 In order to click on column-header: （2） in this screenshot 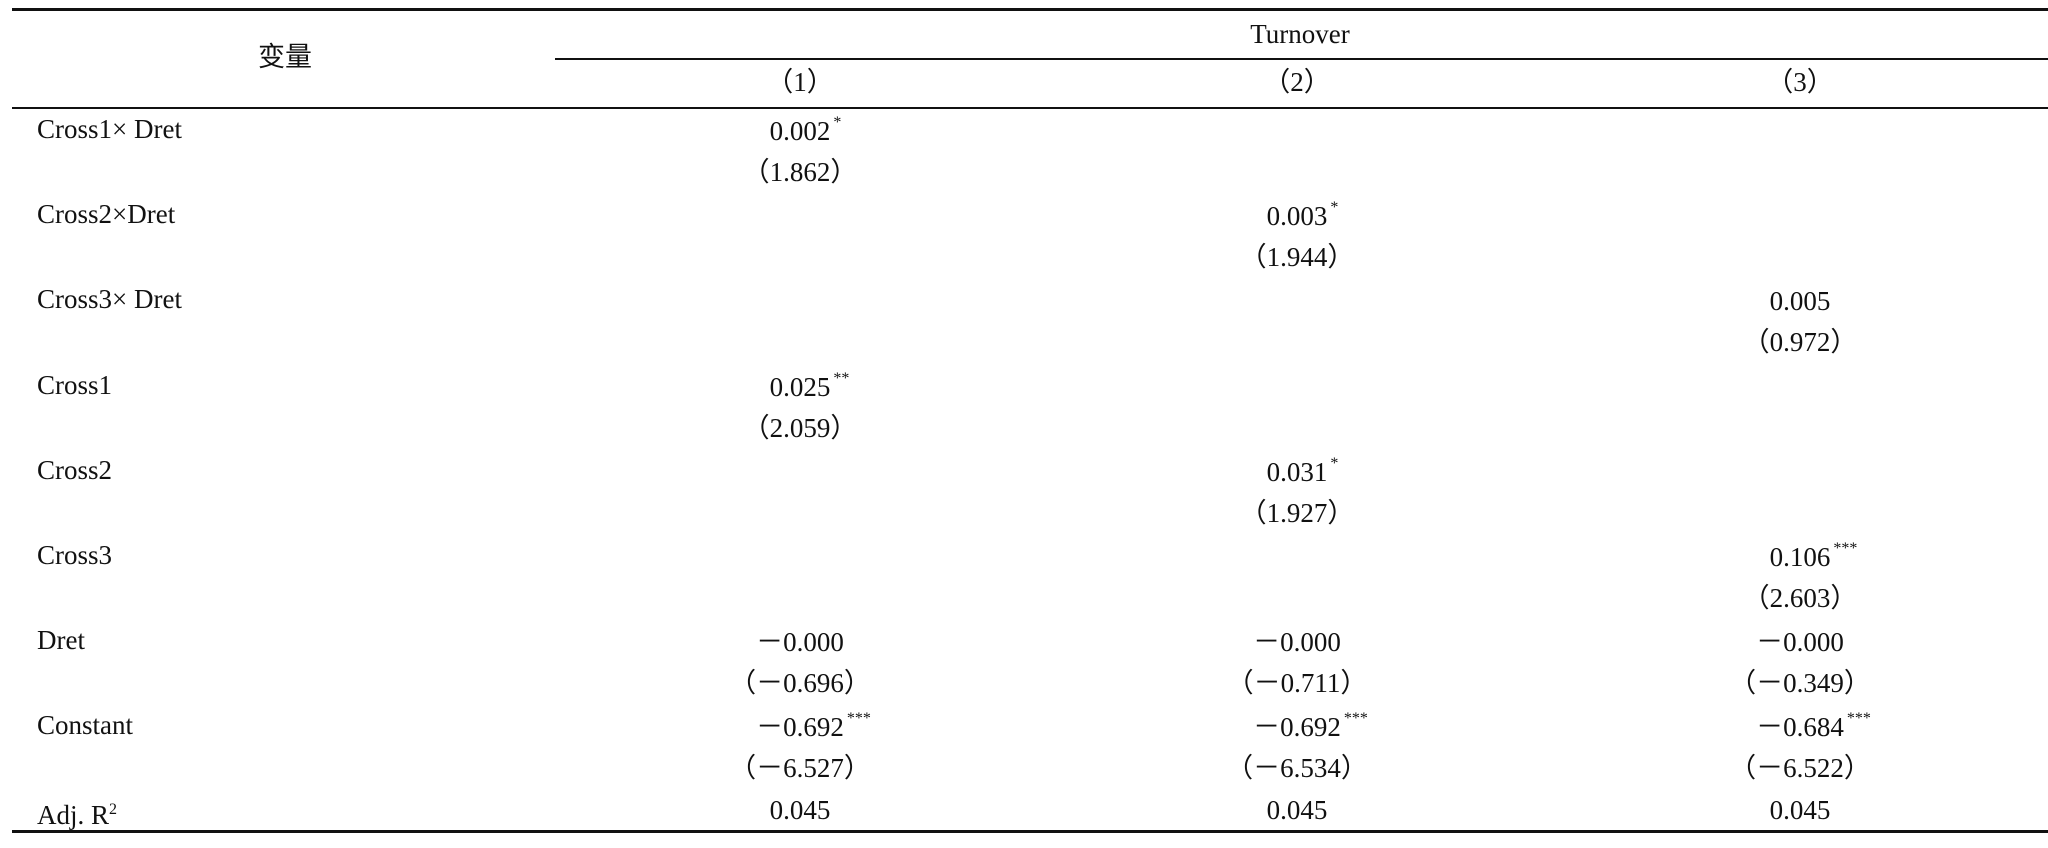, I will do `click(1297, 82)`.